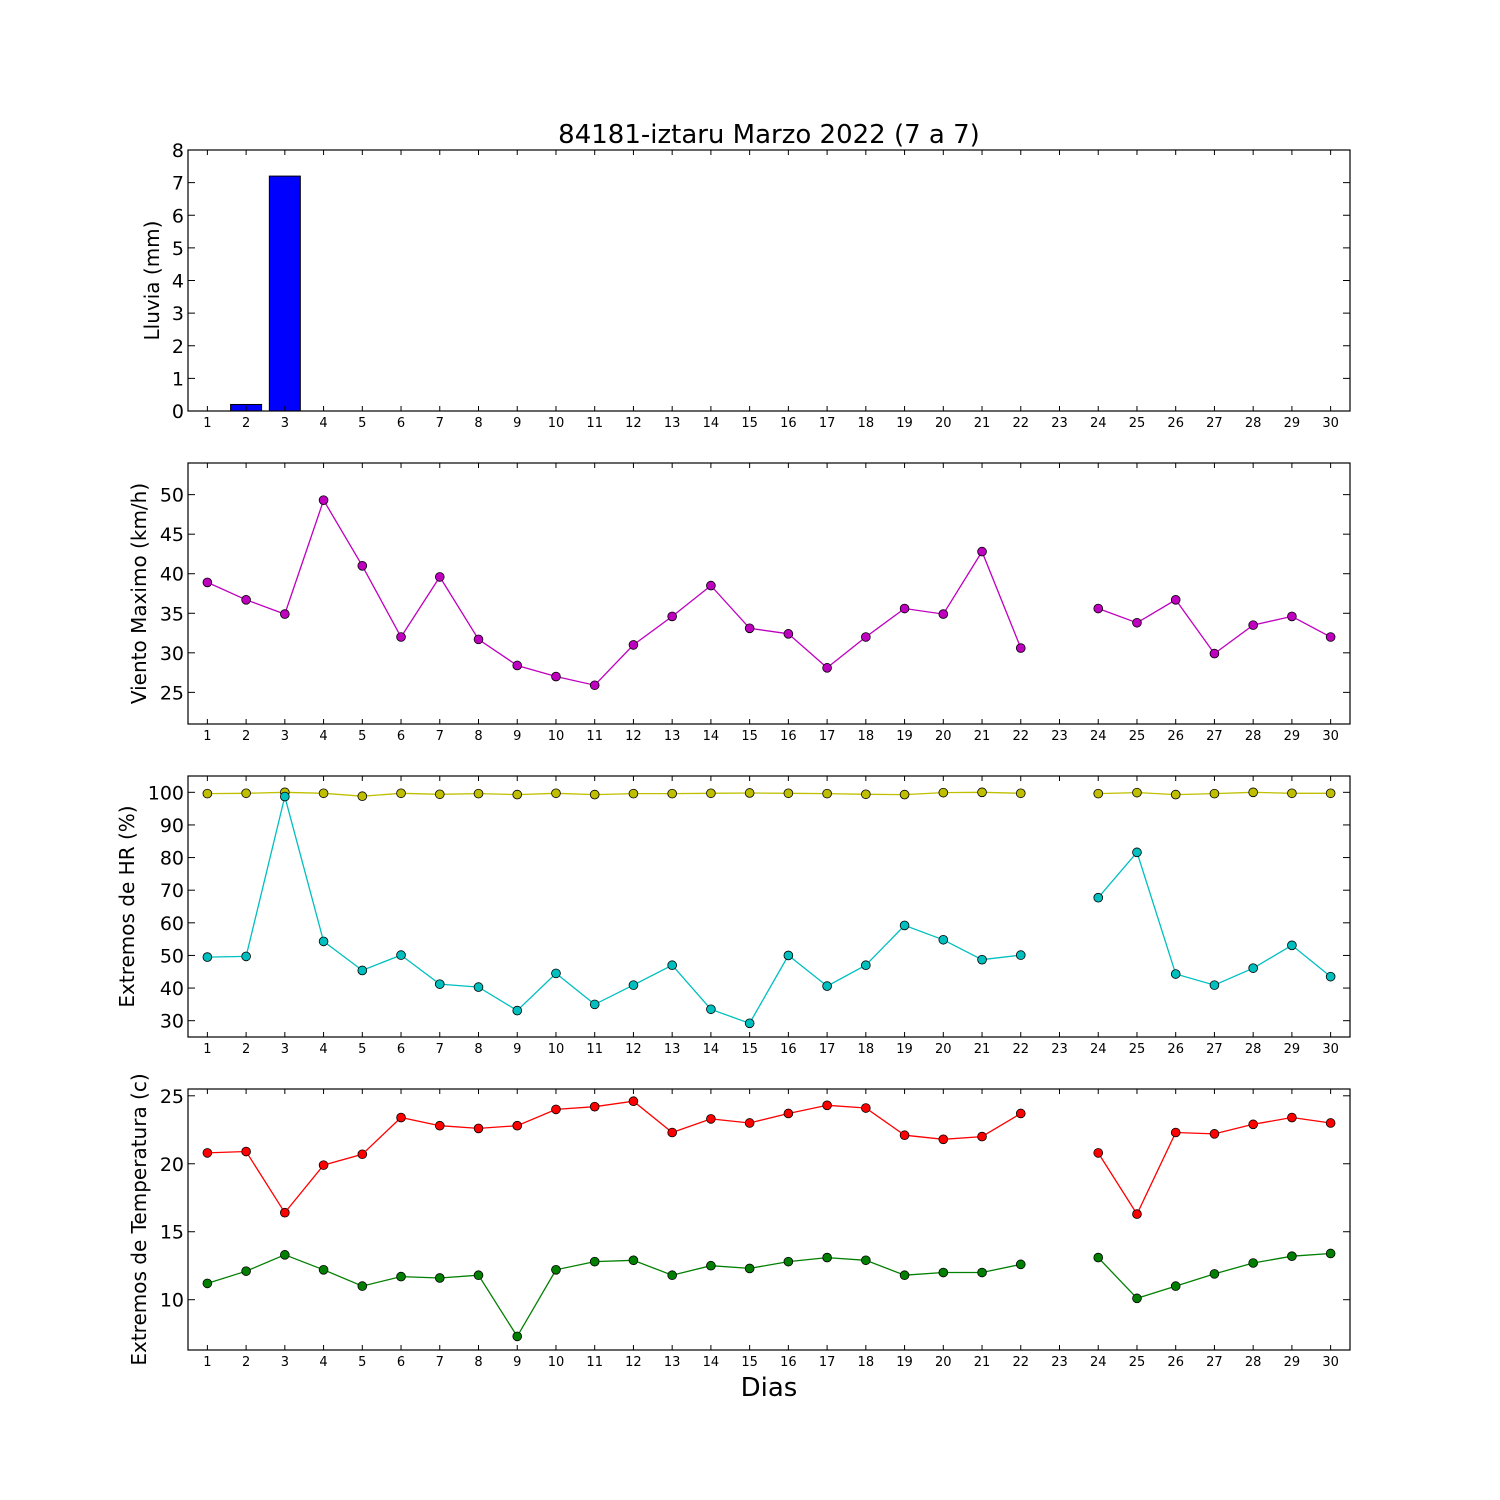 The height and width of the screenshot is (1500, 1500). What do you see at coordinates (178, 379) in the screenshot?
I see `y-tick-label: 1` at bounding box center [178, 379].